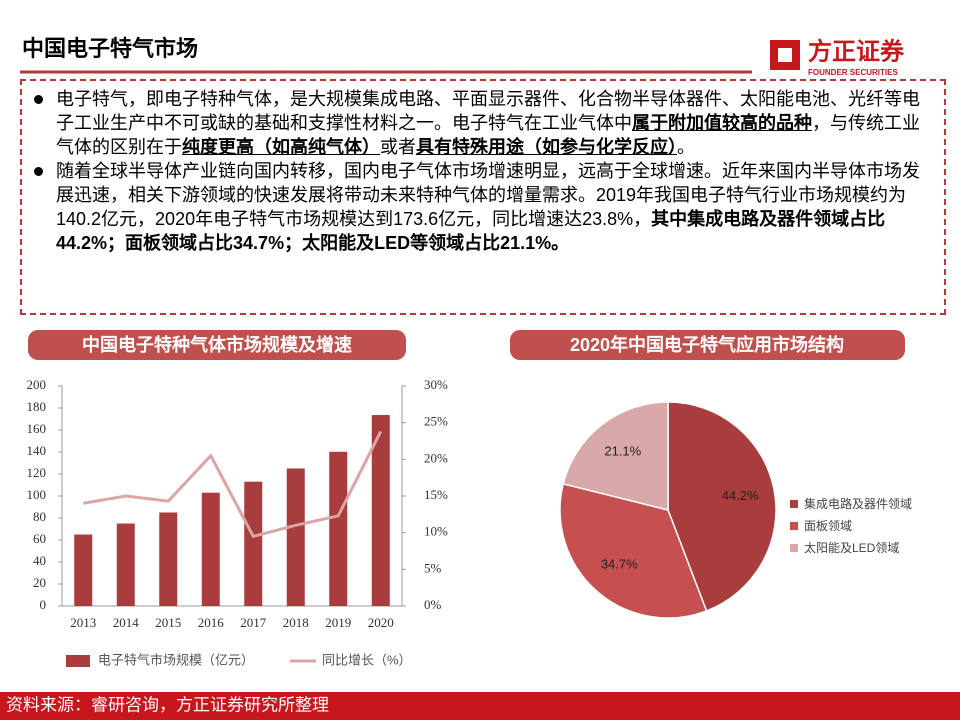 This screenshot has width=960, height=720. Describe the element at coordinates (39, 516) in the screenshot. I see `y-tick-label: 80` at that location.